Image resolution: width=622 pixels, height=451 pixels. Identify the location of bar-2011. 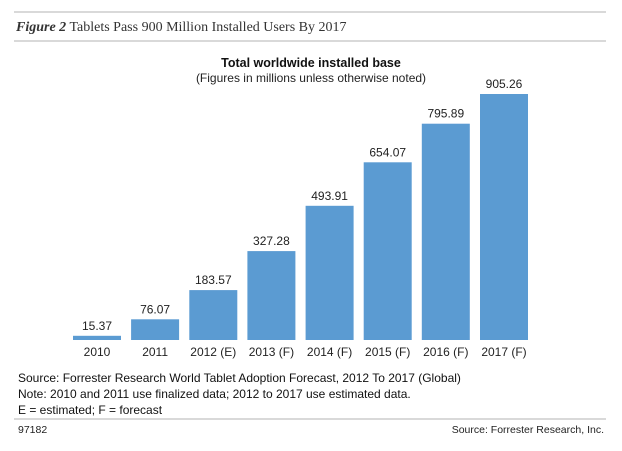
(155, 329).